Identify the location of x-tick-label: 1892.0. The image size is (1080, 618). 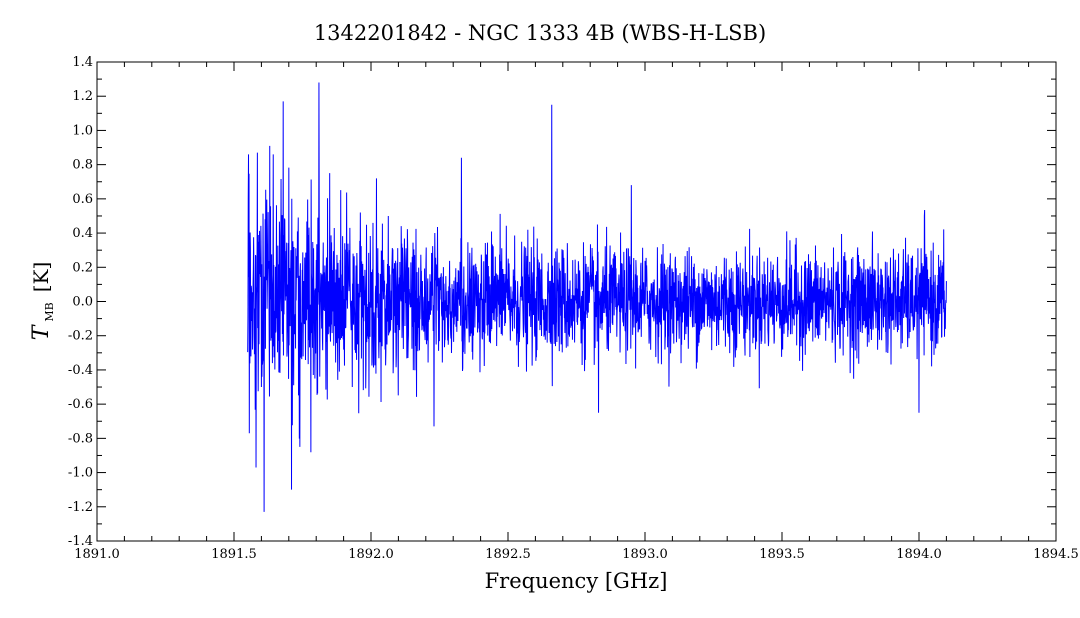
(371, 554).